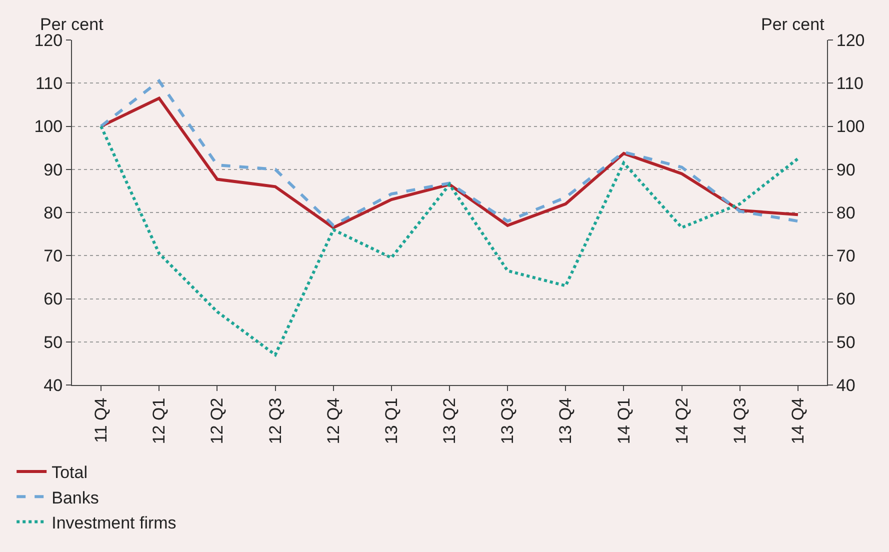 This screenshot has height=552, width=889. Describe the element at coordinates (48, 126) in the screenshot. I see `y-tick-label: 100` at that location.